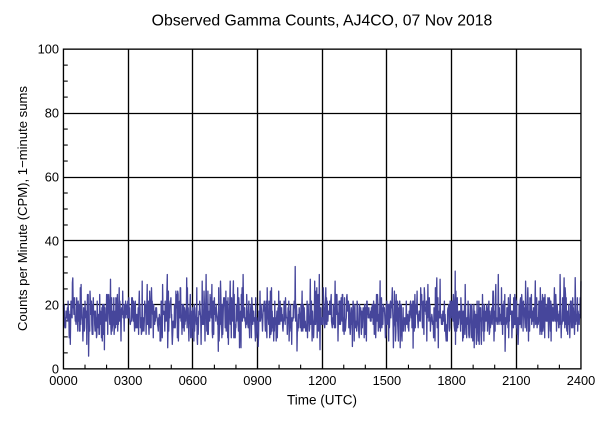 The image size is (600, 428). I want to click on svg-text: 20, so click(52, 305).